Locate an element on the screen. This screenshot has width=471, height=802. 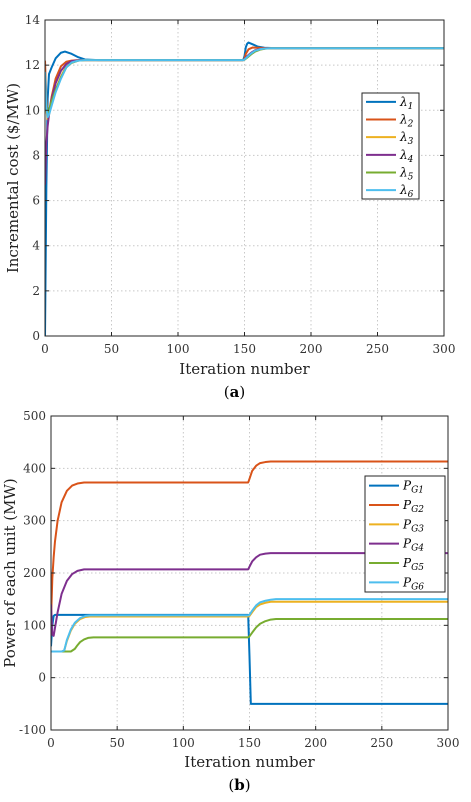
y-tick-label: 10 is located at coordinates (32, 110).